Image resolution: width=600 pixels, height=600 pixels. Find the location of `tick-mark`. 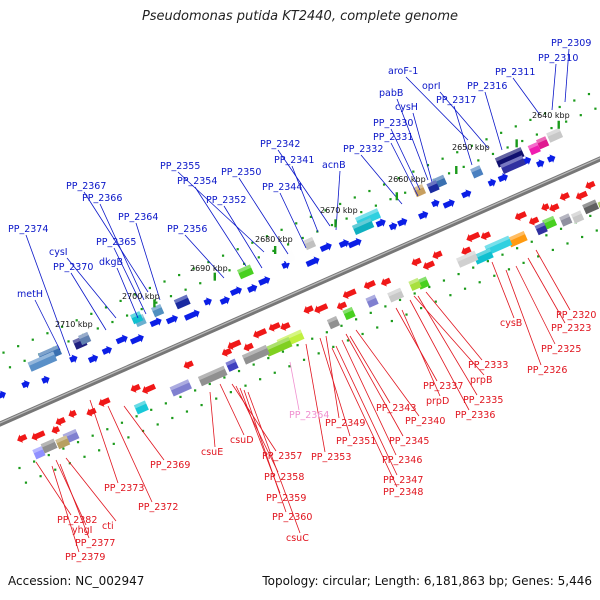

tick-mark is located at coordinates (516, 143).